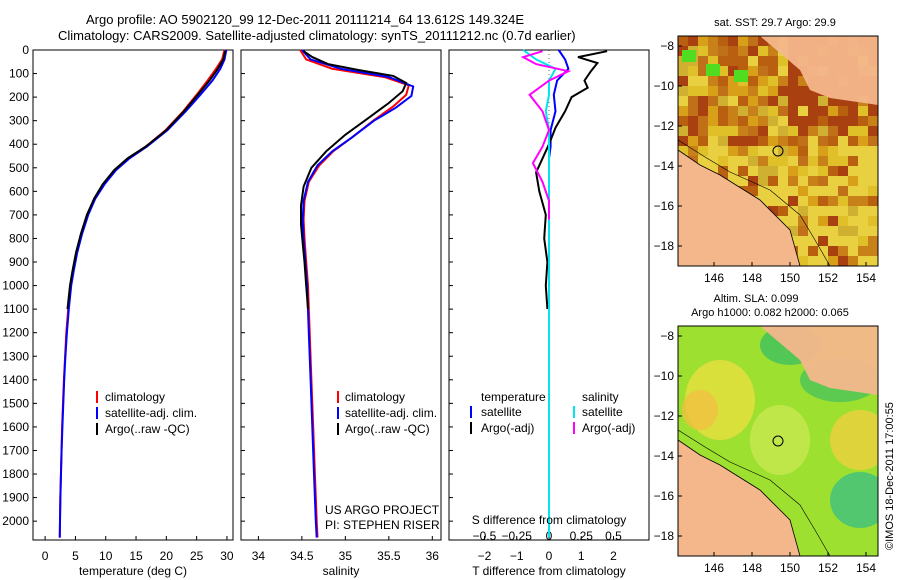  Describe the element at coordinates (778, 360) in the screenshot. I see `sla-land-png` at that location.